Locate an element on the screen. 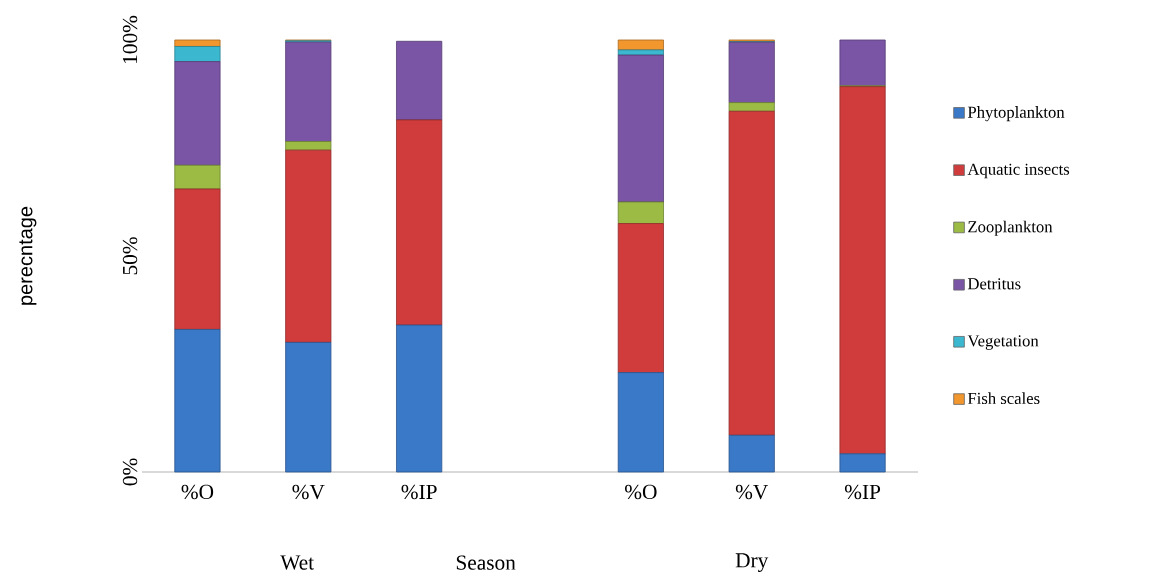 The width and height of the screenshot is (1175, 584). y-tick-label: 100% is located at coordinates (130, 39).